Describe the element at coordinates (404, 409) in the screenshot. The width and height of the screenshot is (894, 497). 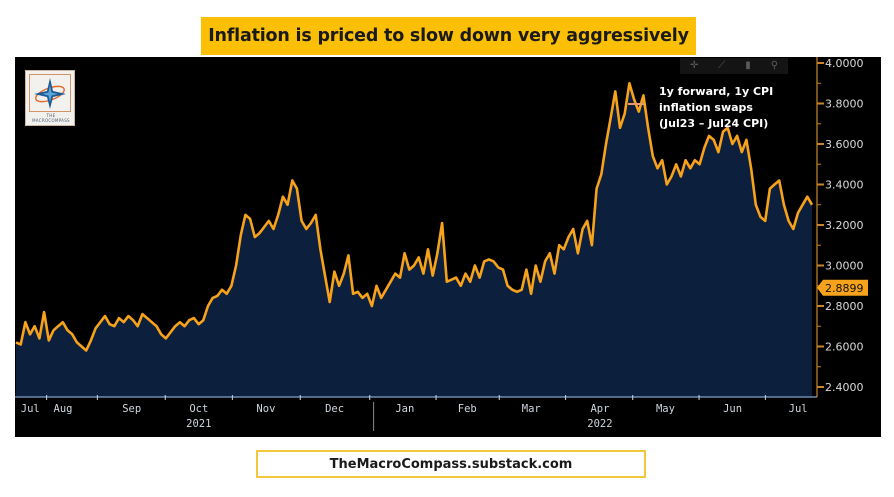
I see `x-tick-label: Jan` at that location.